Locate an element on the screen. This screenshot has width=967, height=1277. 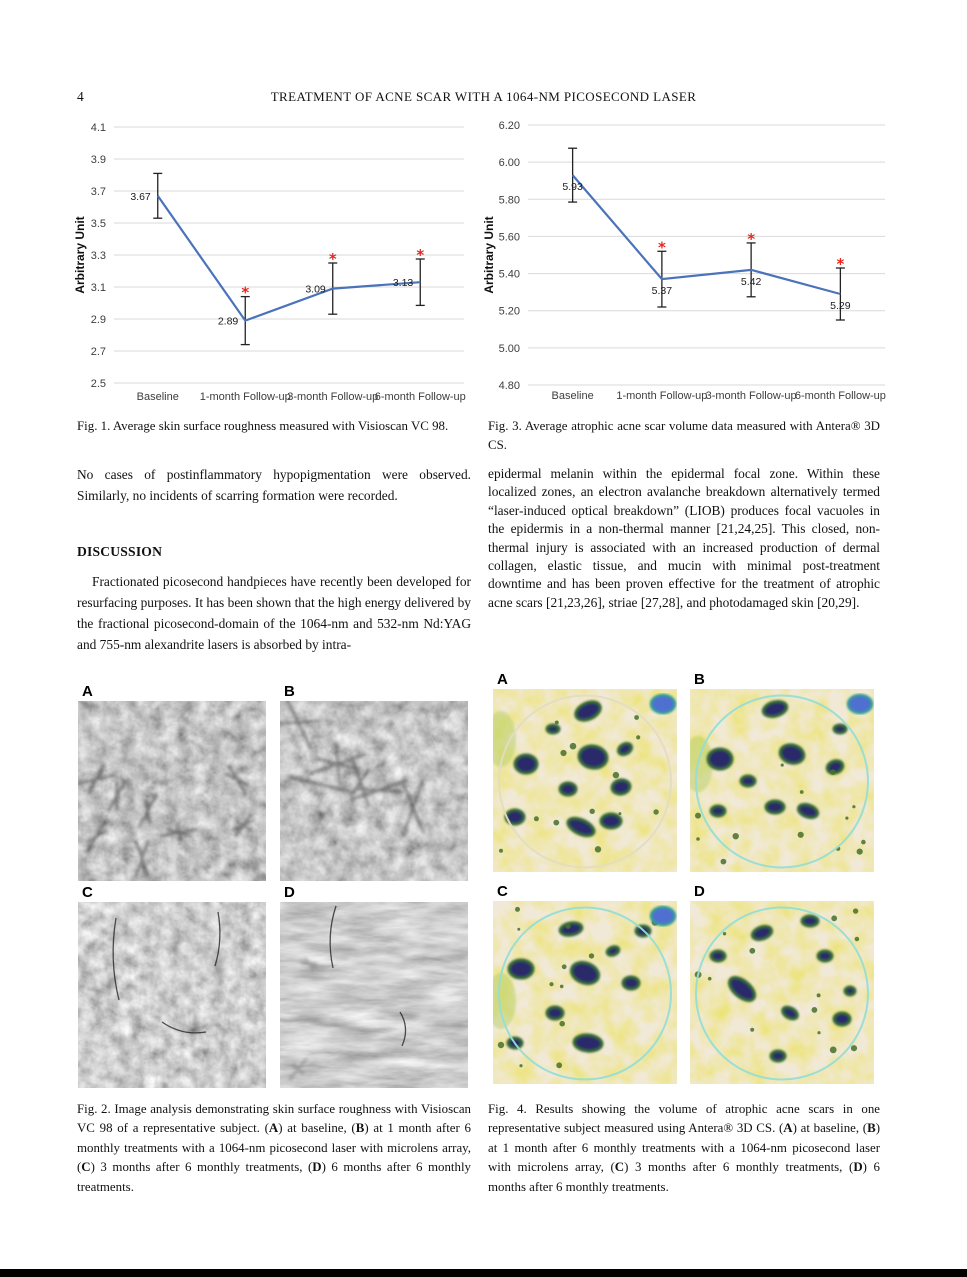
svg-text: 2.9 is located at coordinates (98, 320).